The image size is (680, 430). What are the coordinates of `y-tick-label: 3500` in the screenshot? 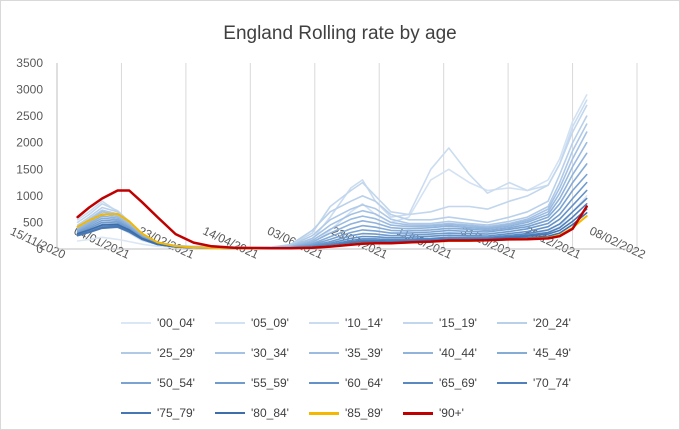 It's located at (29, 63).